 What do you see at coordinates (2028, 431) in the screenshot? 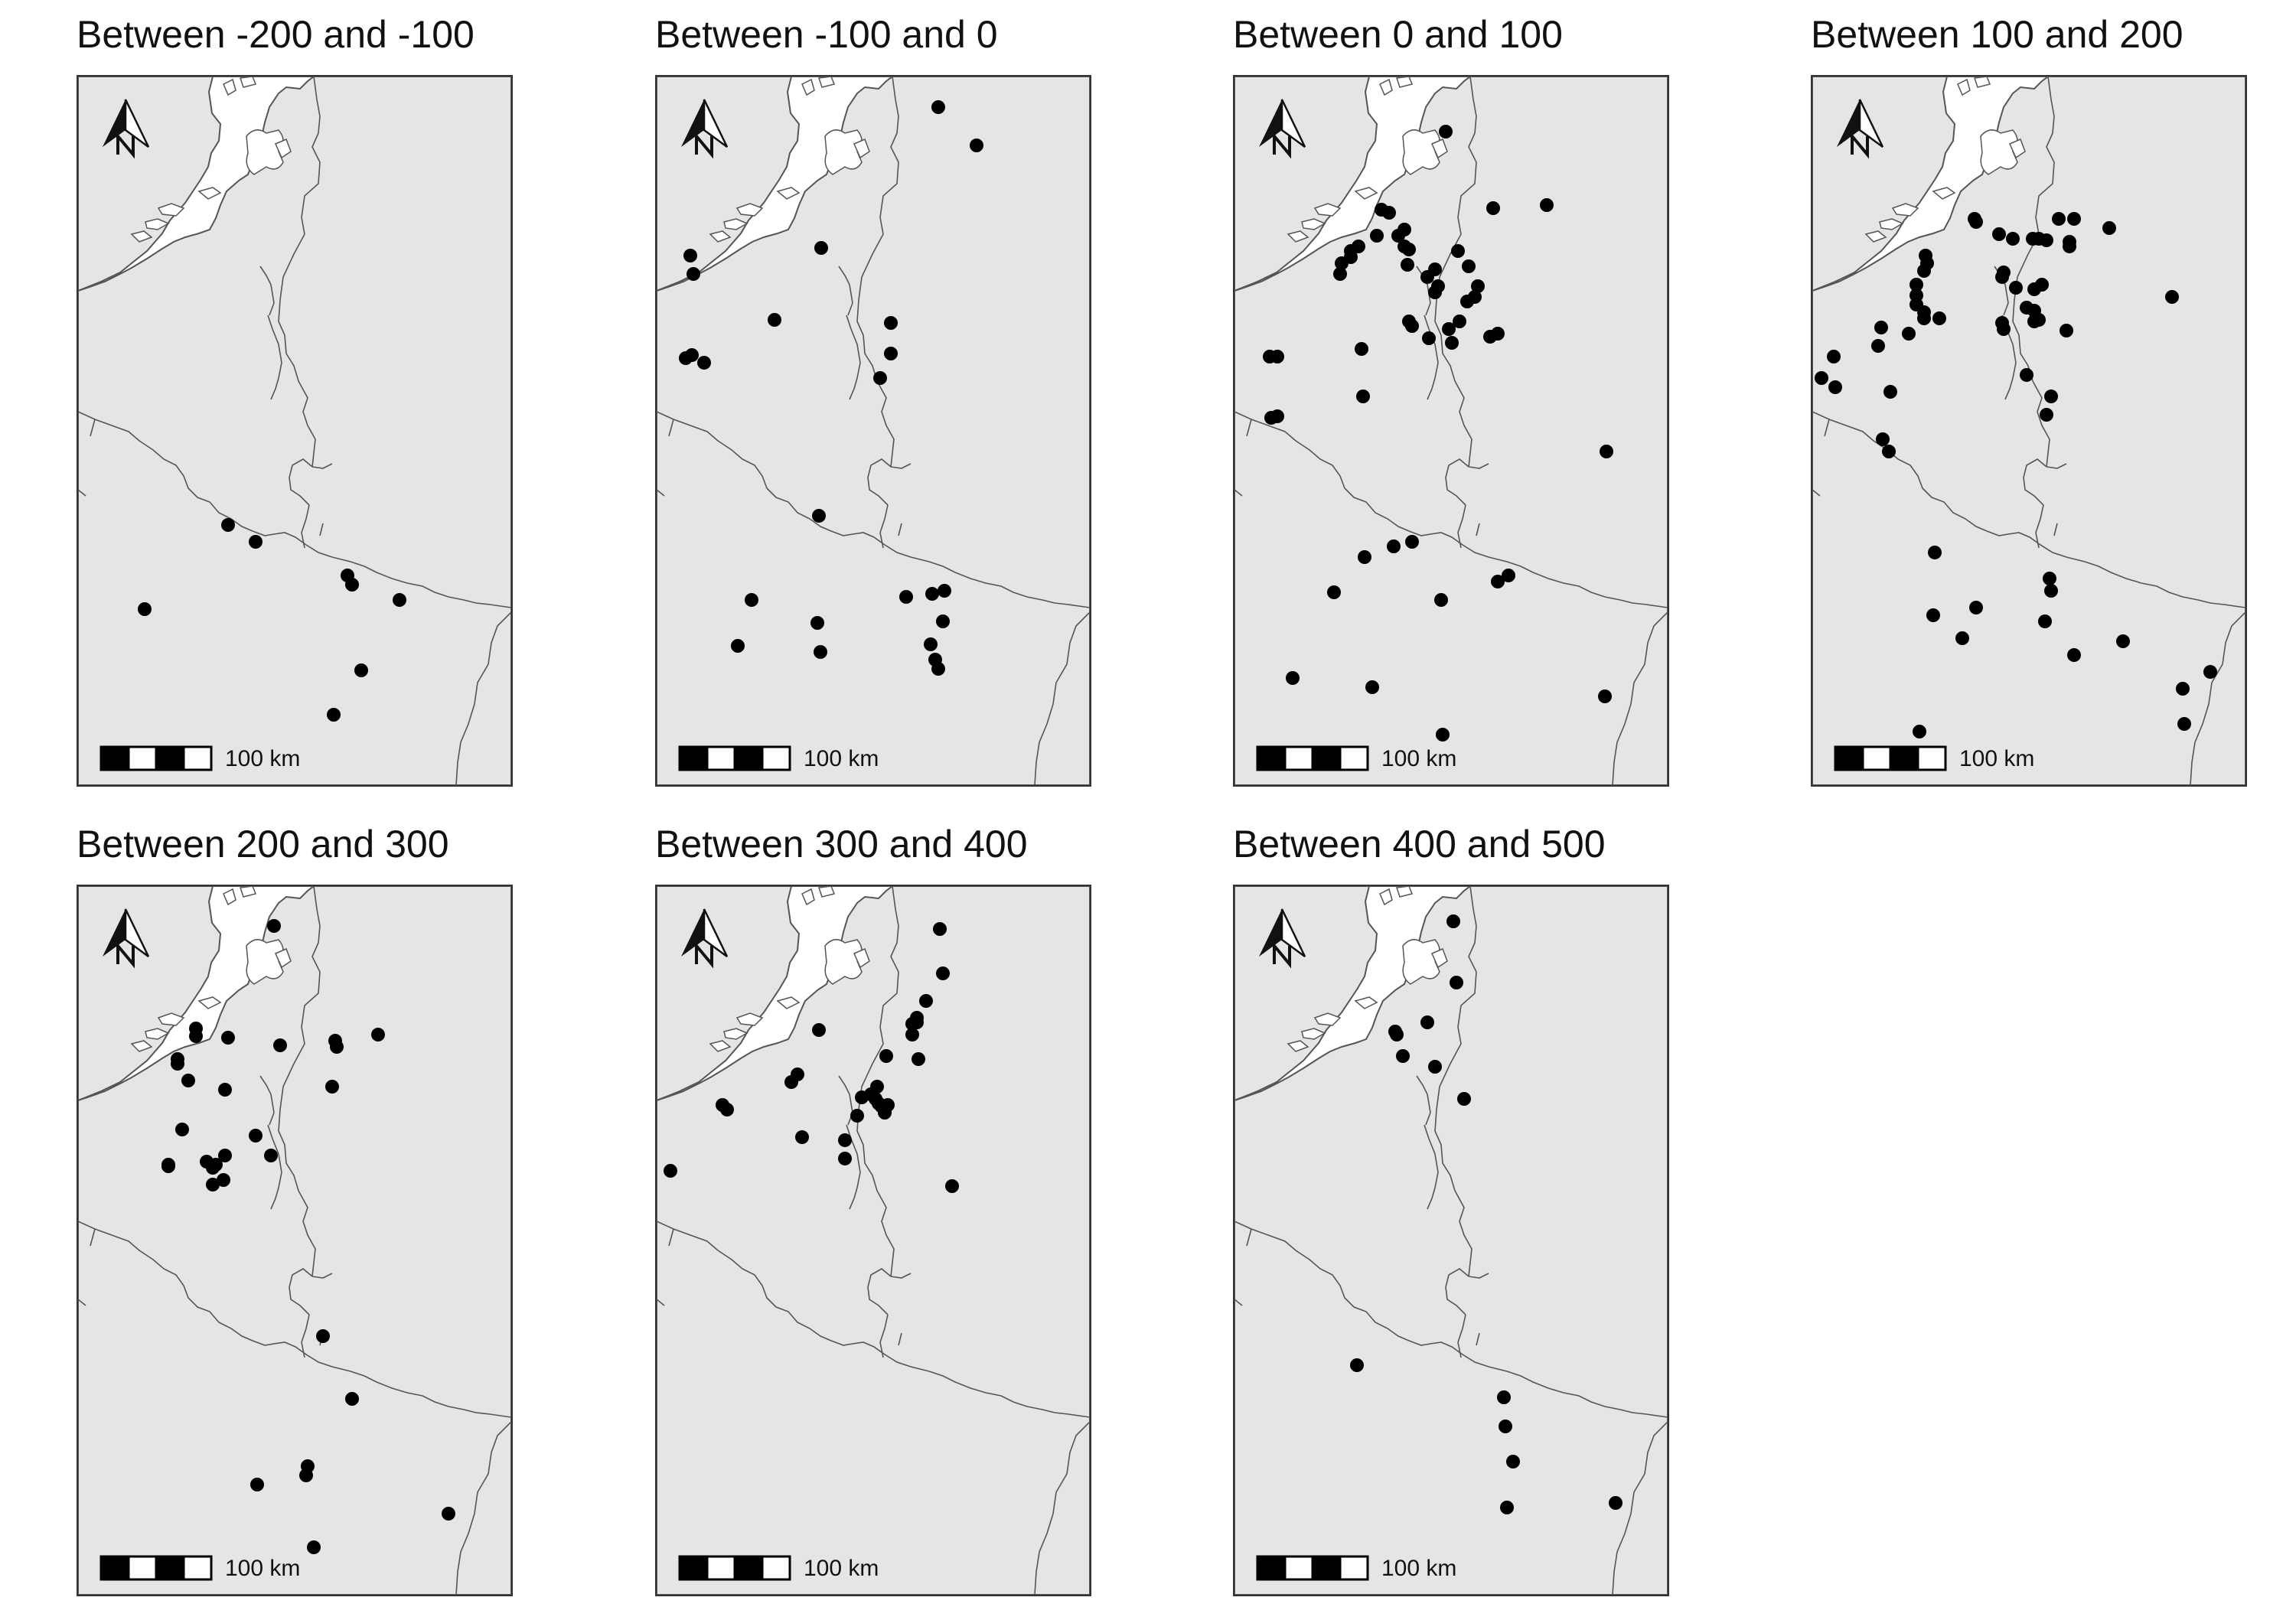
I see `land-area` at bounding box center [2028, 431].